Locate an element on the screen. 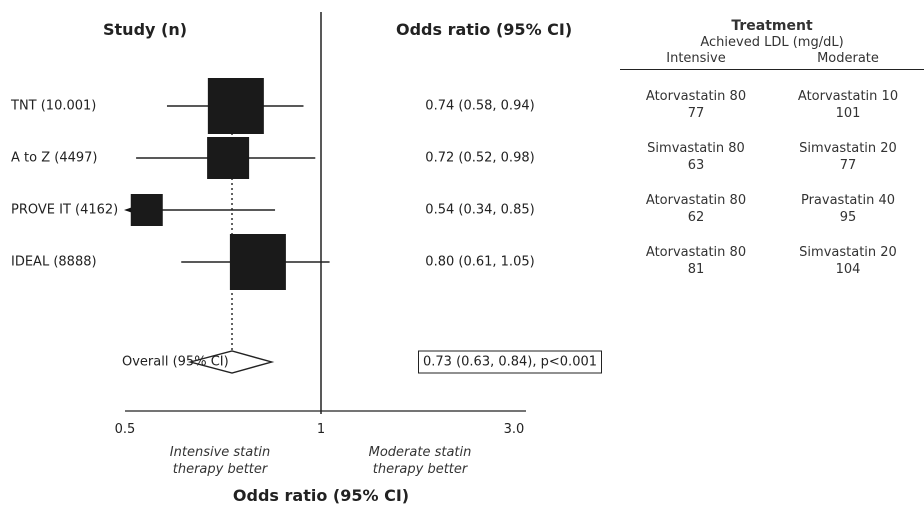 The image size is (924, 509). overall-diamond is located at coordinates (231, 362).